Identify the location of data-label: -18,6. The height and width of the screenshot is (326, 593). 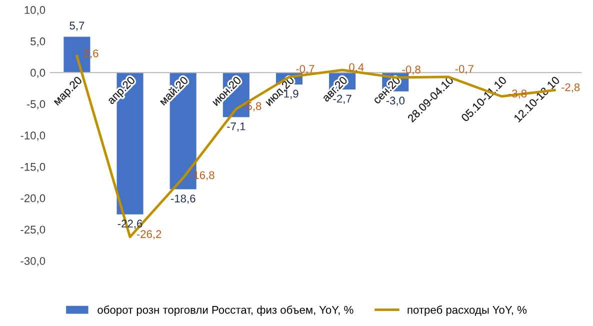
(183, 199).